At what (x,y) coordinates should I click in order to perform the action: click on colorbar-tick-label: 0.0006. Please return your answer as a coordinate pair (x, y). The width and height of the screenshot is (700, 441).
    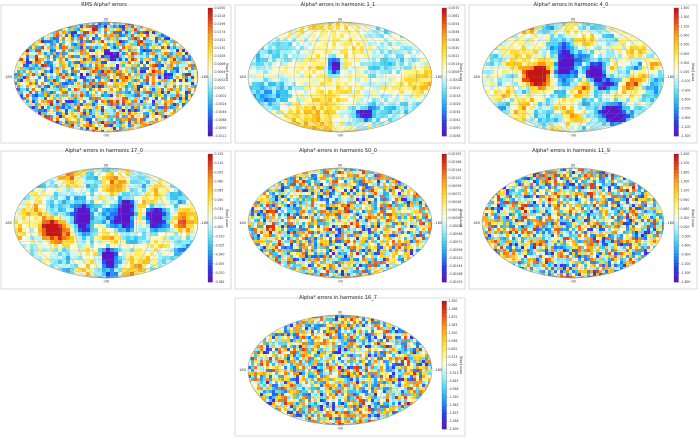
    Looking at the image, I should click on (454, 72).